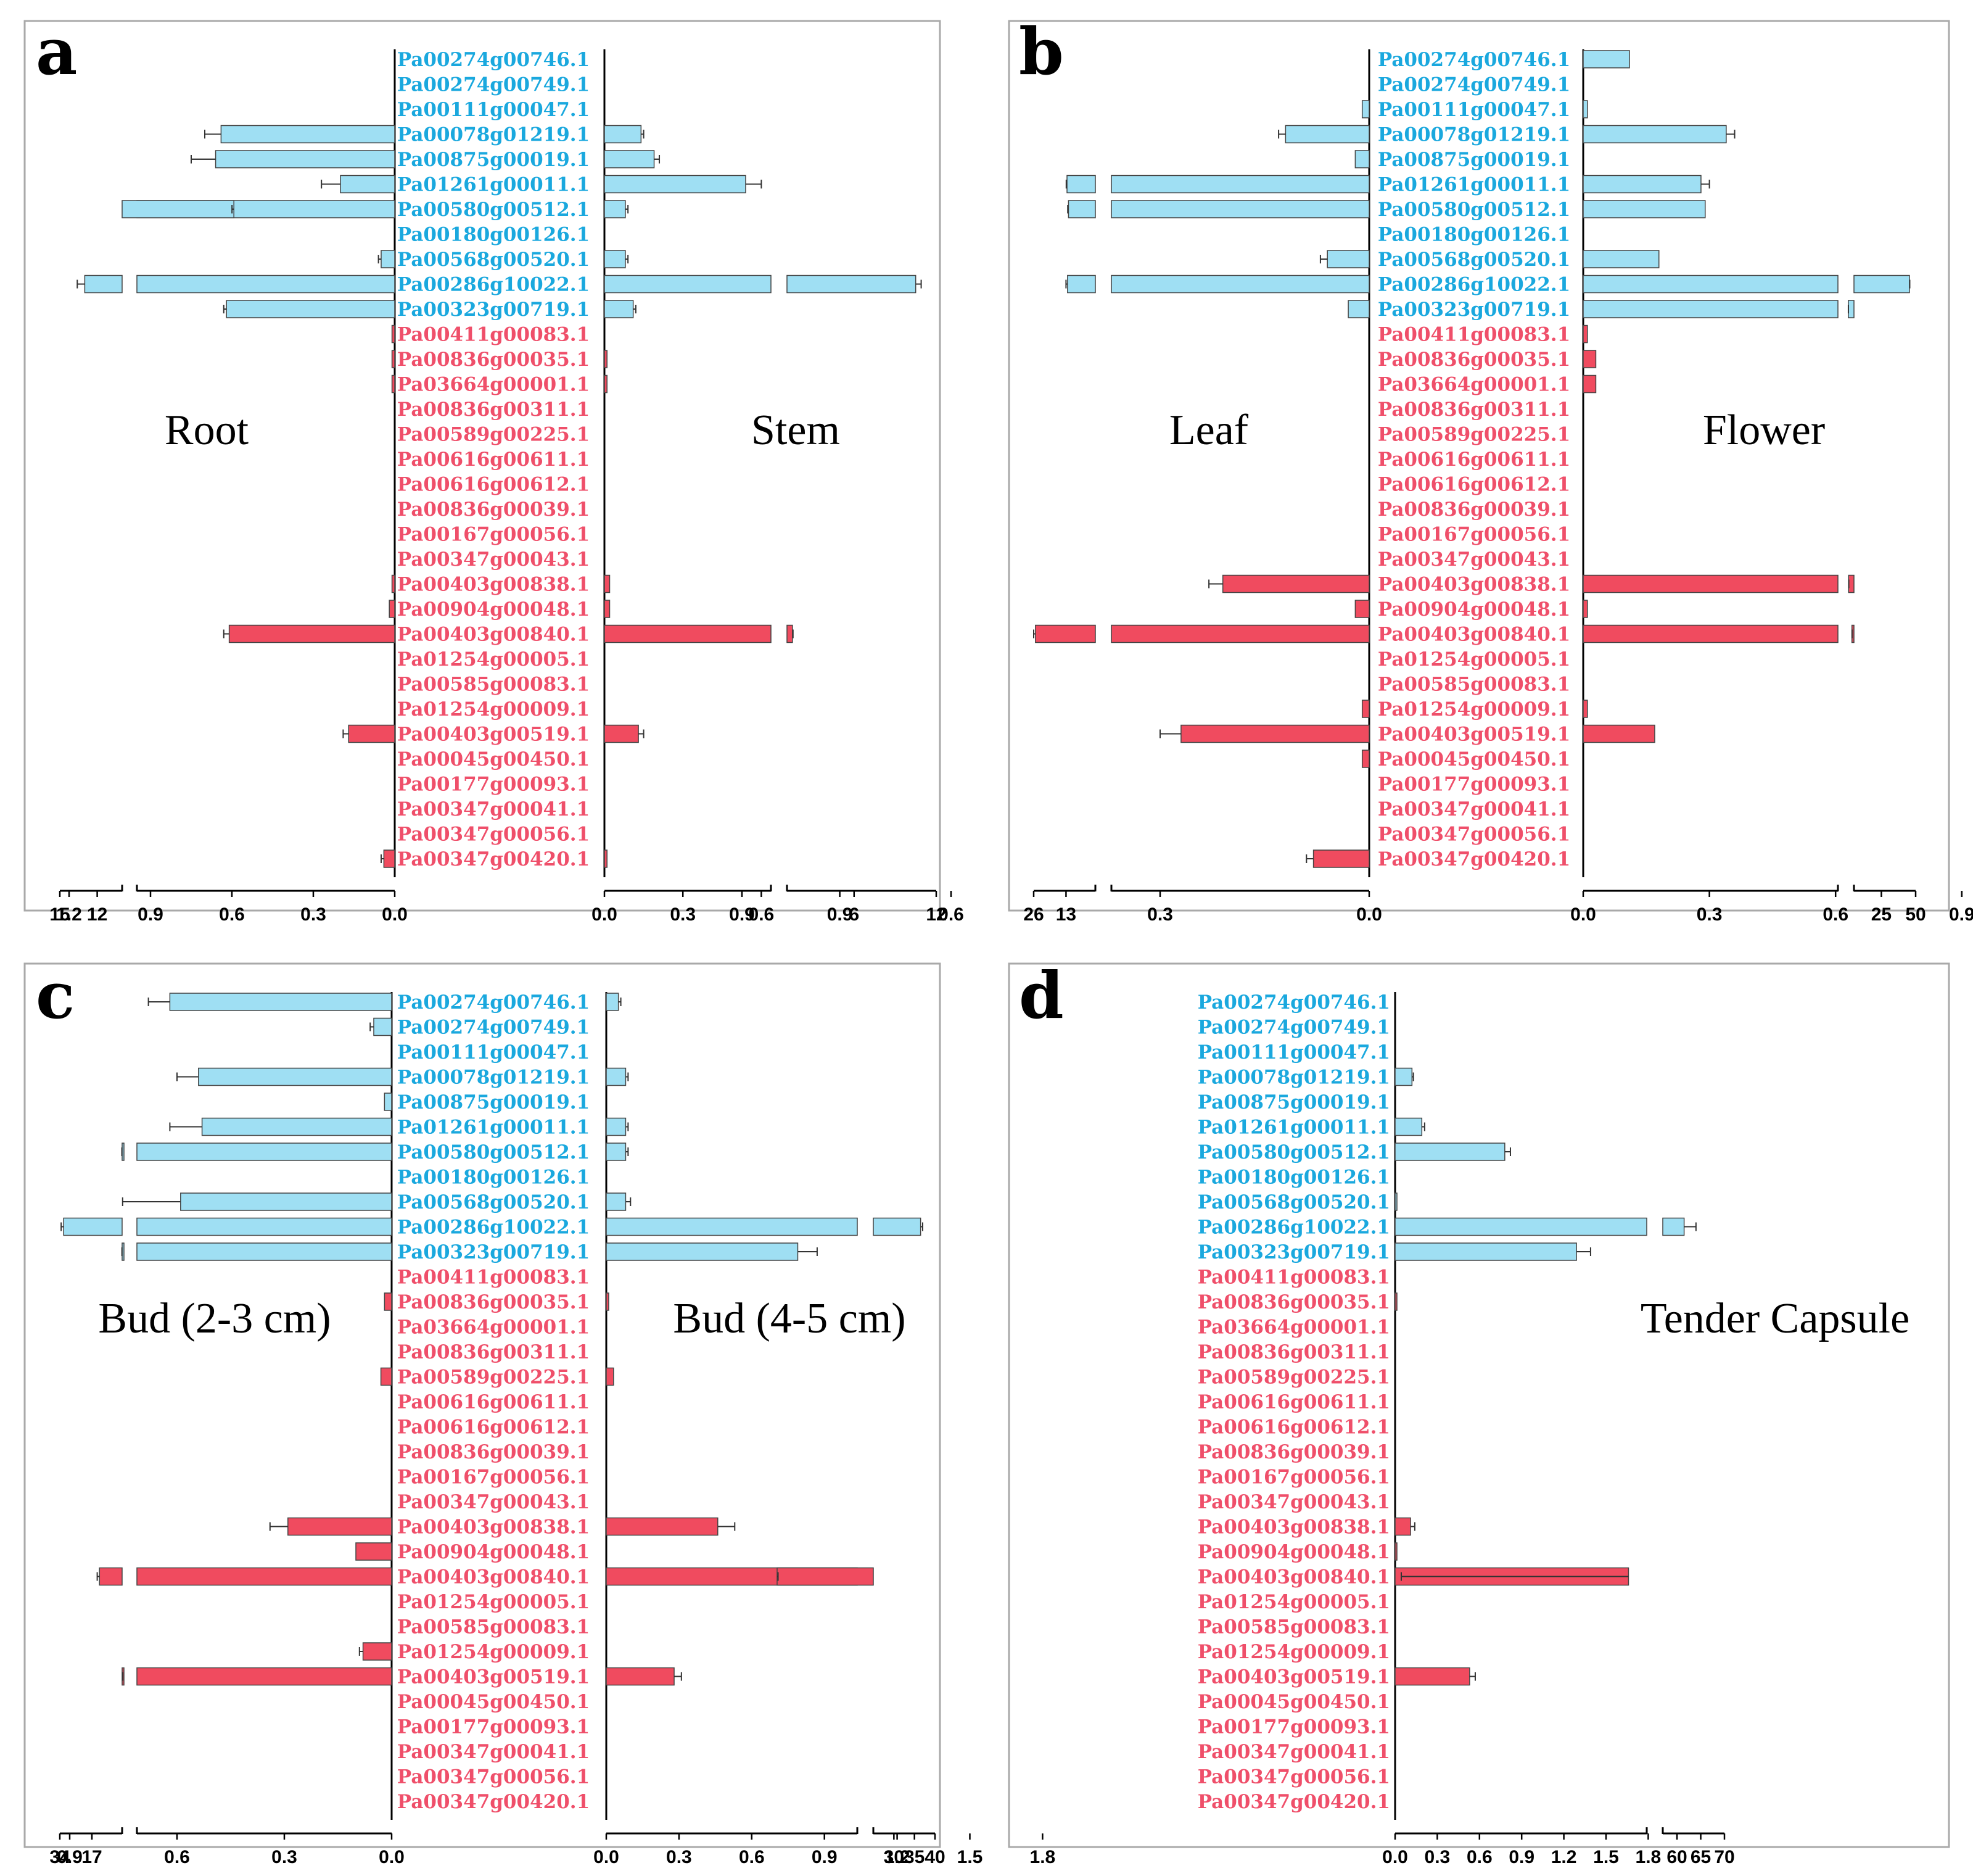 The width and height of the screenshot is (1973, 1876). What do you see at coordinates (1474, 85) in the screenshot?
I see `gene-label: Pa00274g00749.1` at bounding box center [1474, 85].